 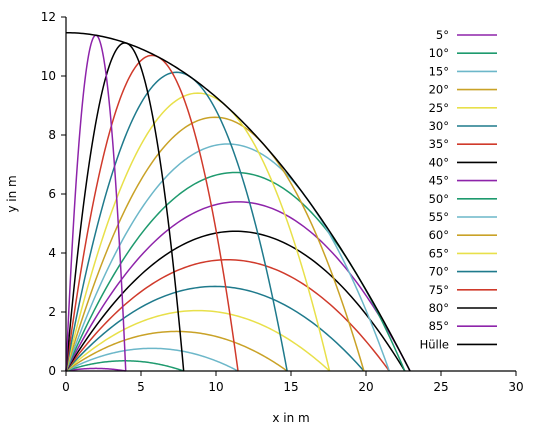 I want to click on x-axis-label: x in m, so click(x=290, y=418).